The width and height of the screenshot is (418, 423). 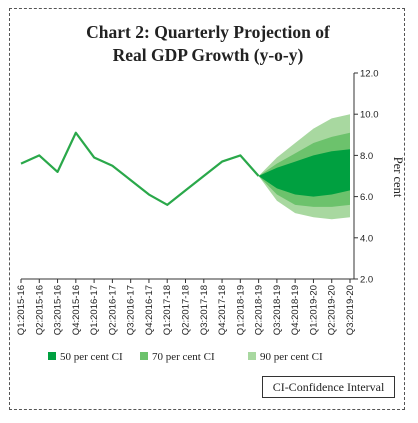 What do you see at coordinates (350, 310) in the screenshot?
I see `x-tick-label: Q3:2019-20` at bounding box center [350, 310].